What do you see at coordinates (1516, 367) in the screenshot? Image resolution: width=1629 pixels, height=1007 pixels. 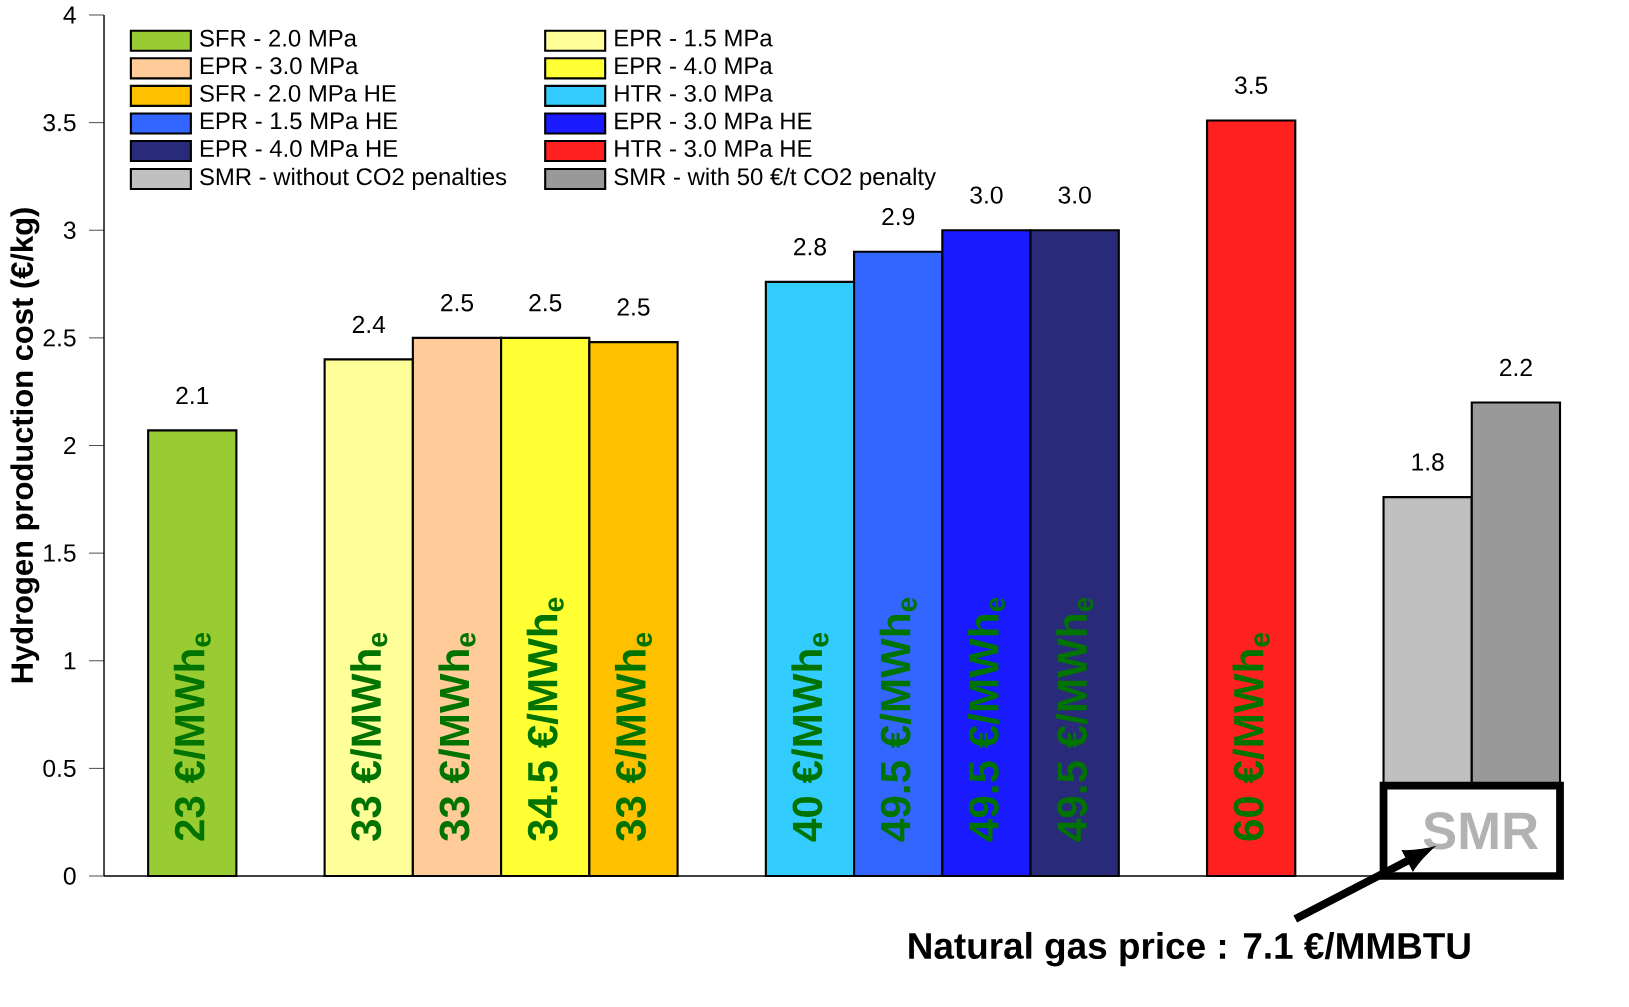 I see `data-label: 2.2` at bounding box center [1516, 367].